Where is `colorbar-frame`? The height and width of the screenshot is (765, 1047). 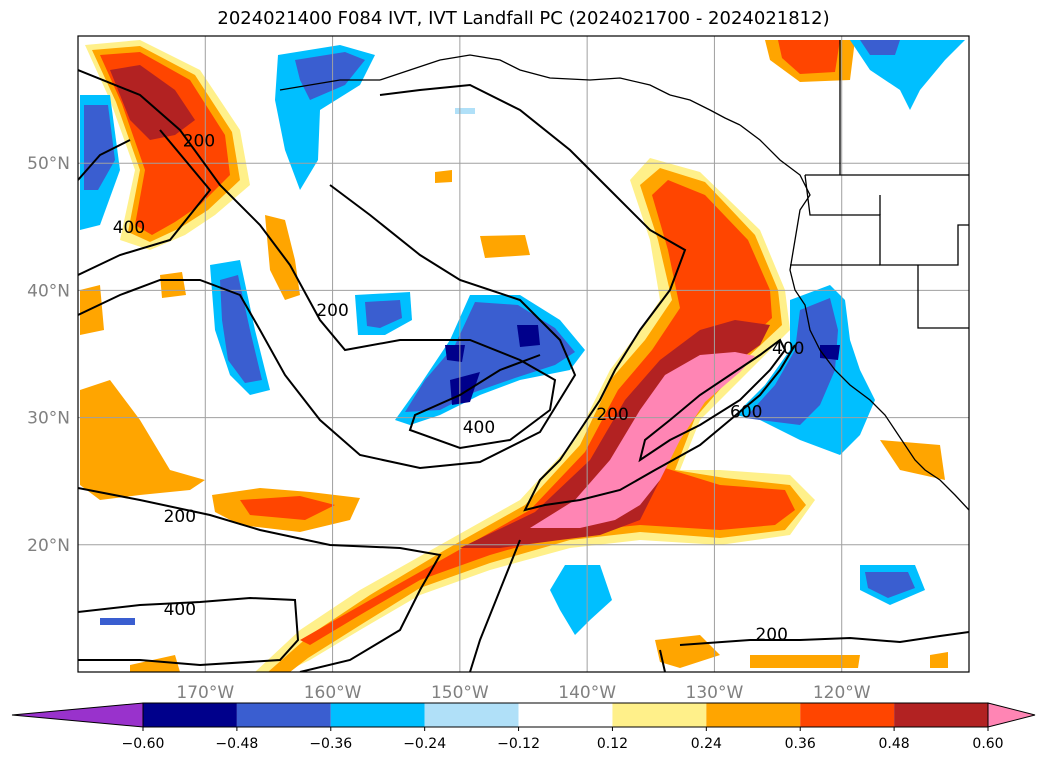 colorbar-frame is located at coordinates (565, 715).